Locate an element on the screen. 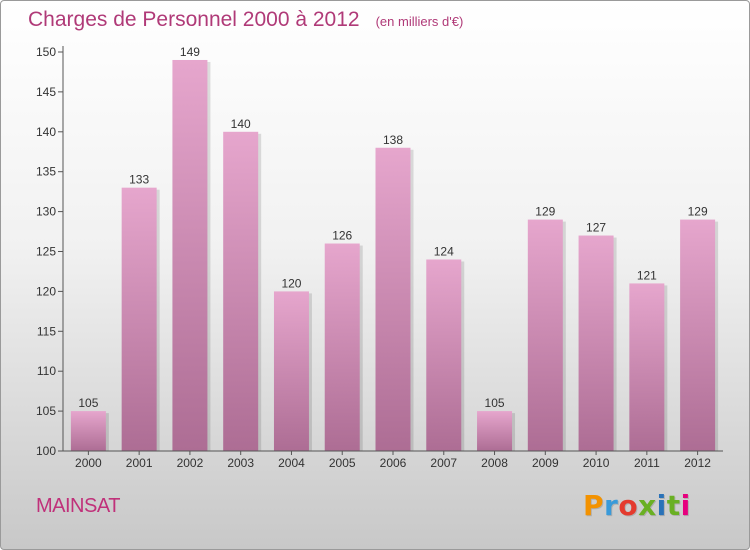 The height and width of the screenshot is (550, 750). logo-letter: t is located at coordinates (673, 505).